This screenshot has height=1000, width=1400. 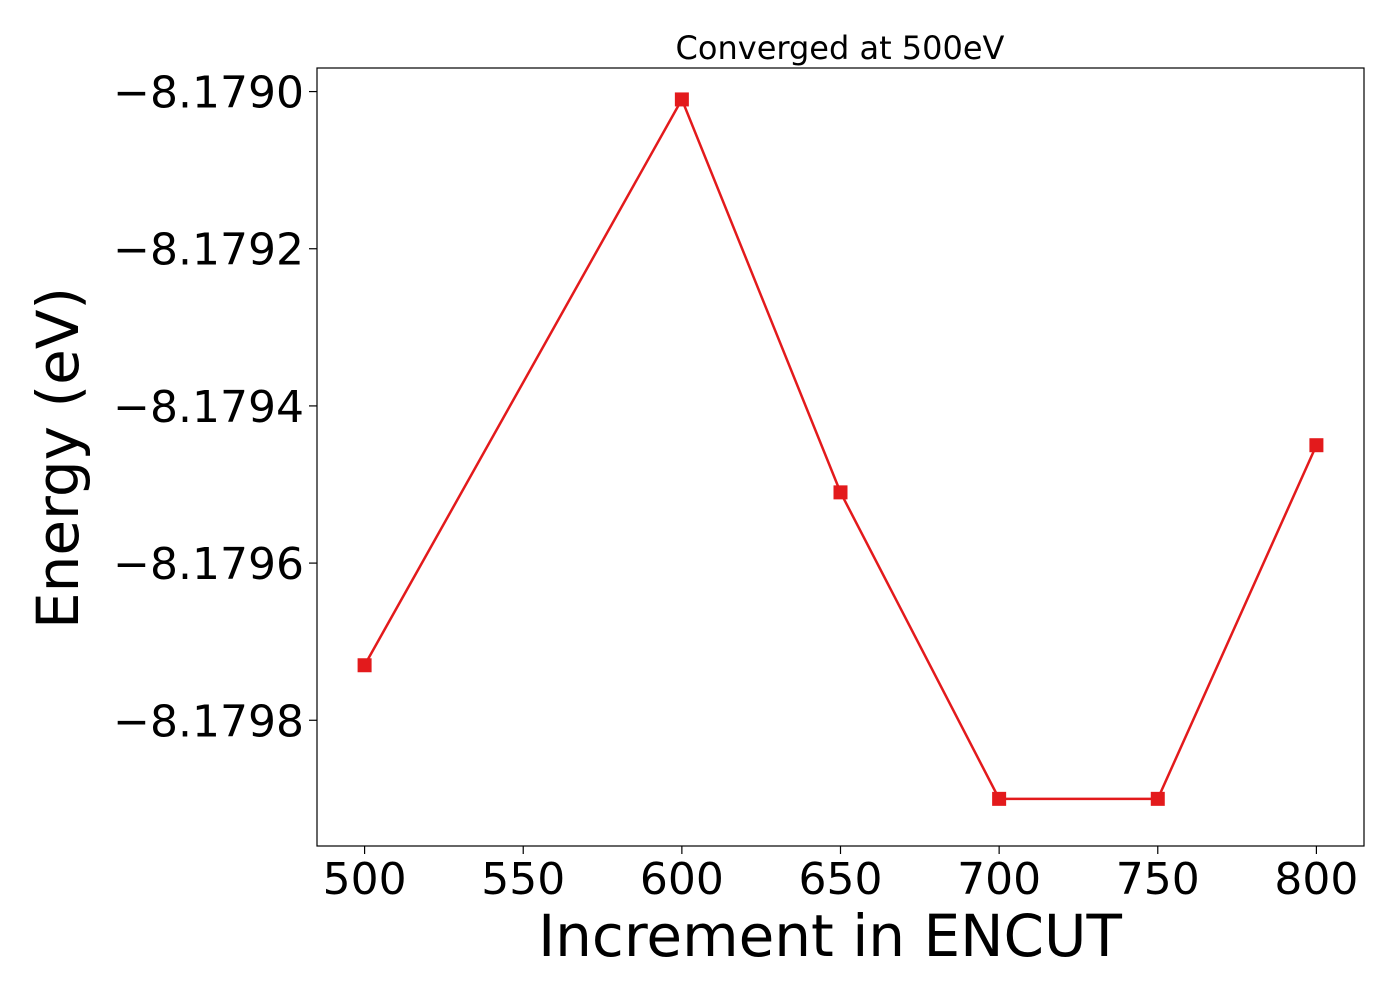 I want to click on x-tick-label: 550, so click(x=523, y=879).